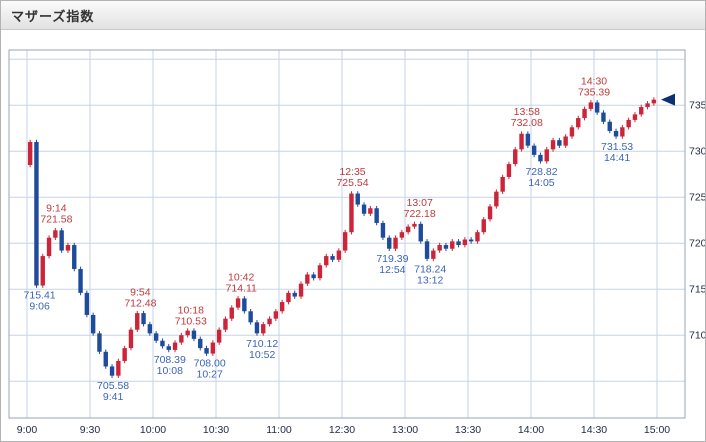 This screenshot has width=706, height=442. Describe the element at coordinates (697, 152) in the screenshot. I see `svg-text: 730` at that location.